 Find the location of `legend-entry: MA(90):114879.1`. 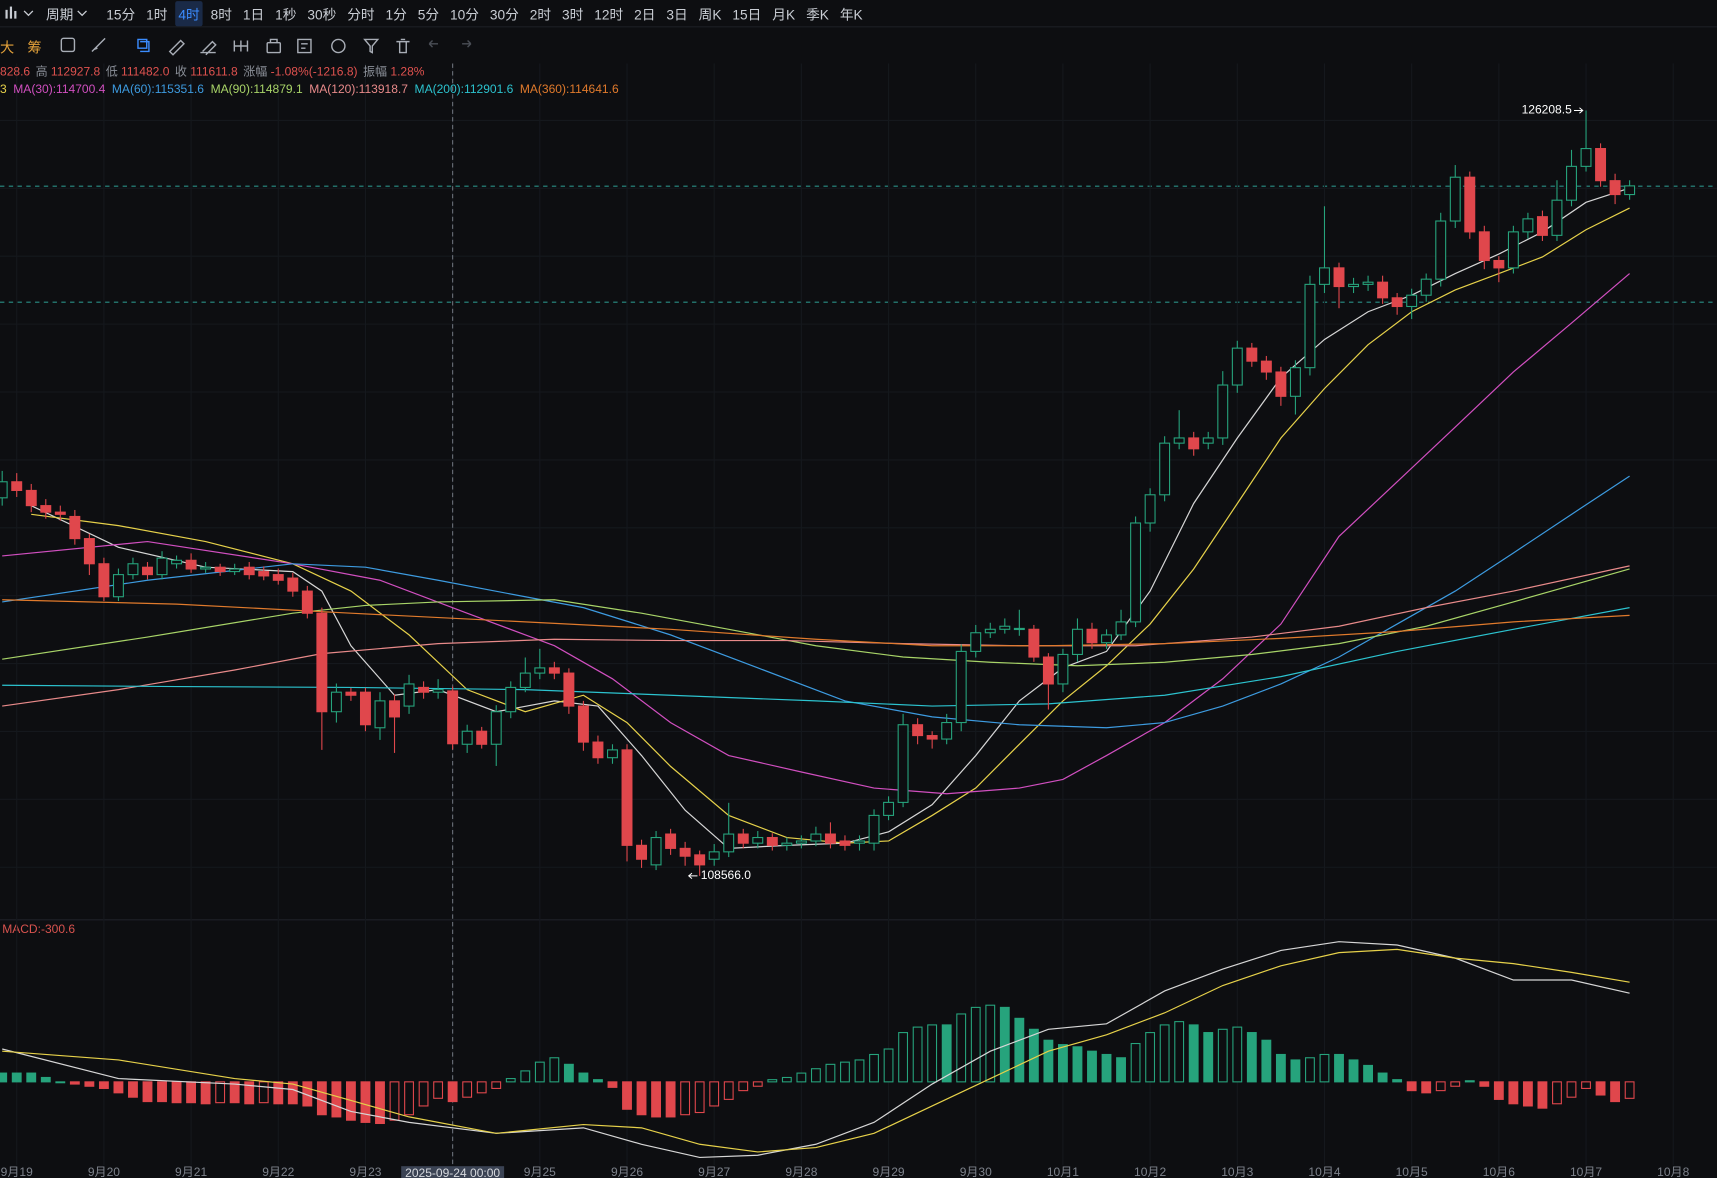

legend-entry: MA(90):114879.1 is located at coordinates (257, 89).